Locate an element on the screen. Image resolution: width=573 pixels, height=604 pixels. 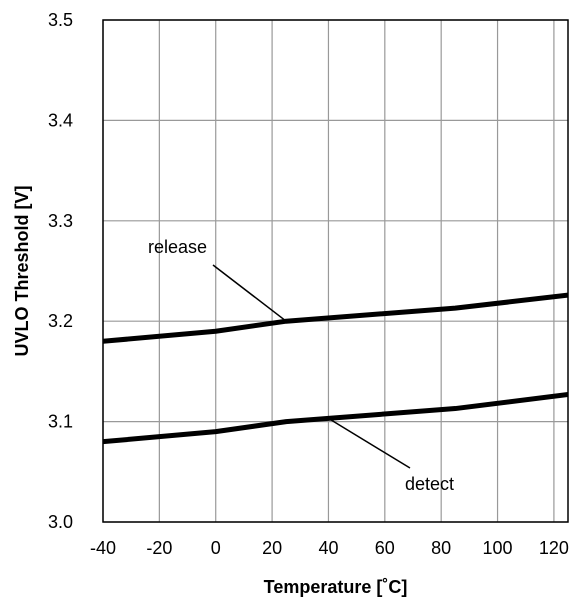
y-tick-label: 3.1 is located at coordinates (60, 422).